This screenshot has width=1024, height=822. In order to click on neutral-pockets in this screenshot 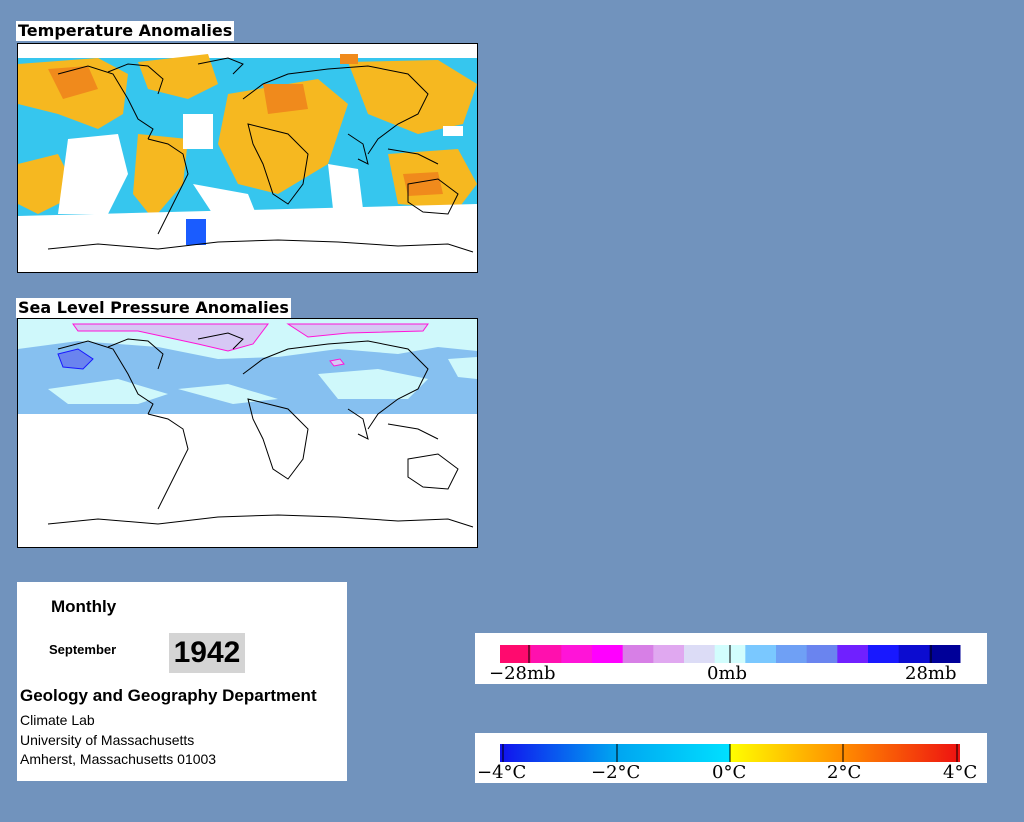, I will do `click(262, 380)`.